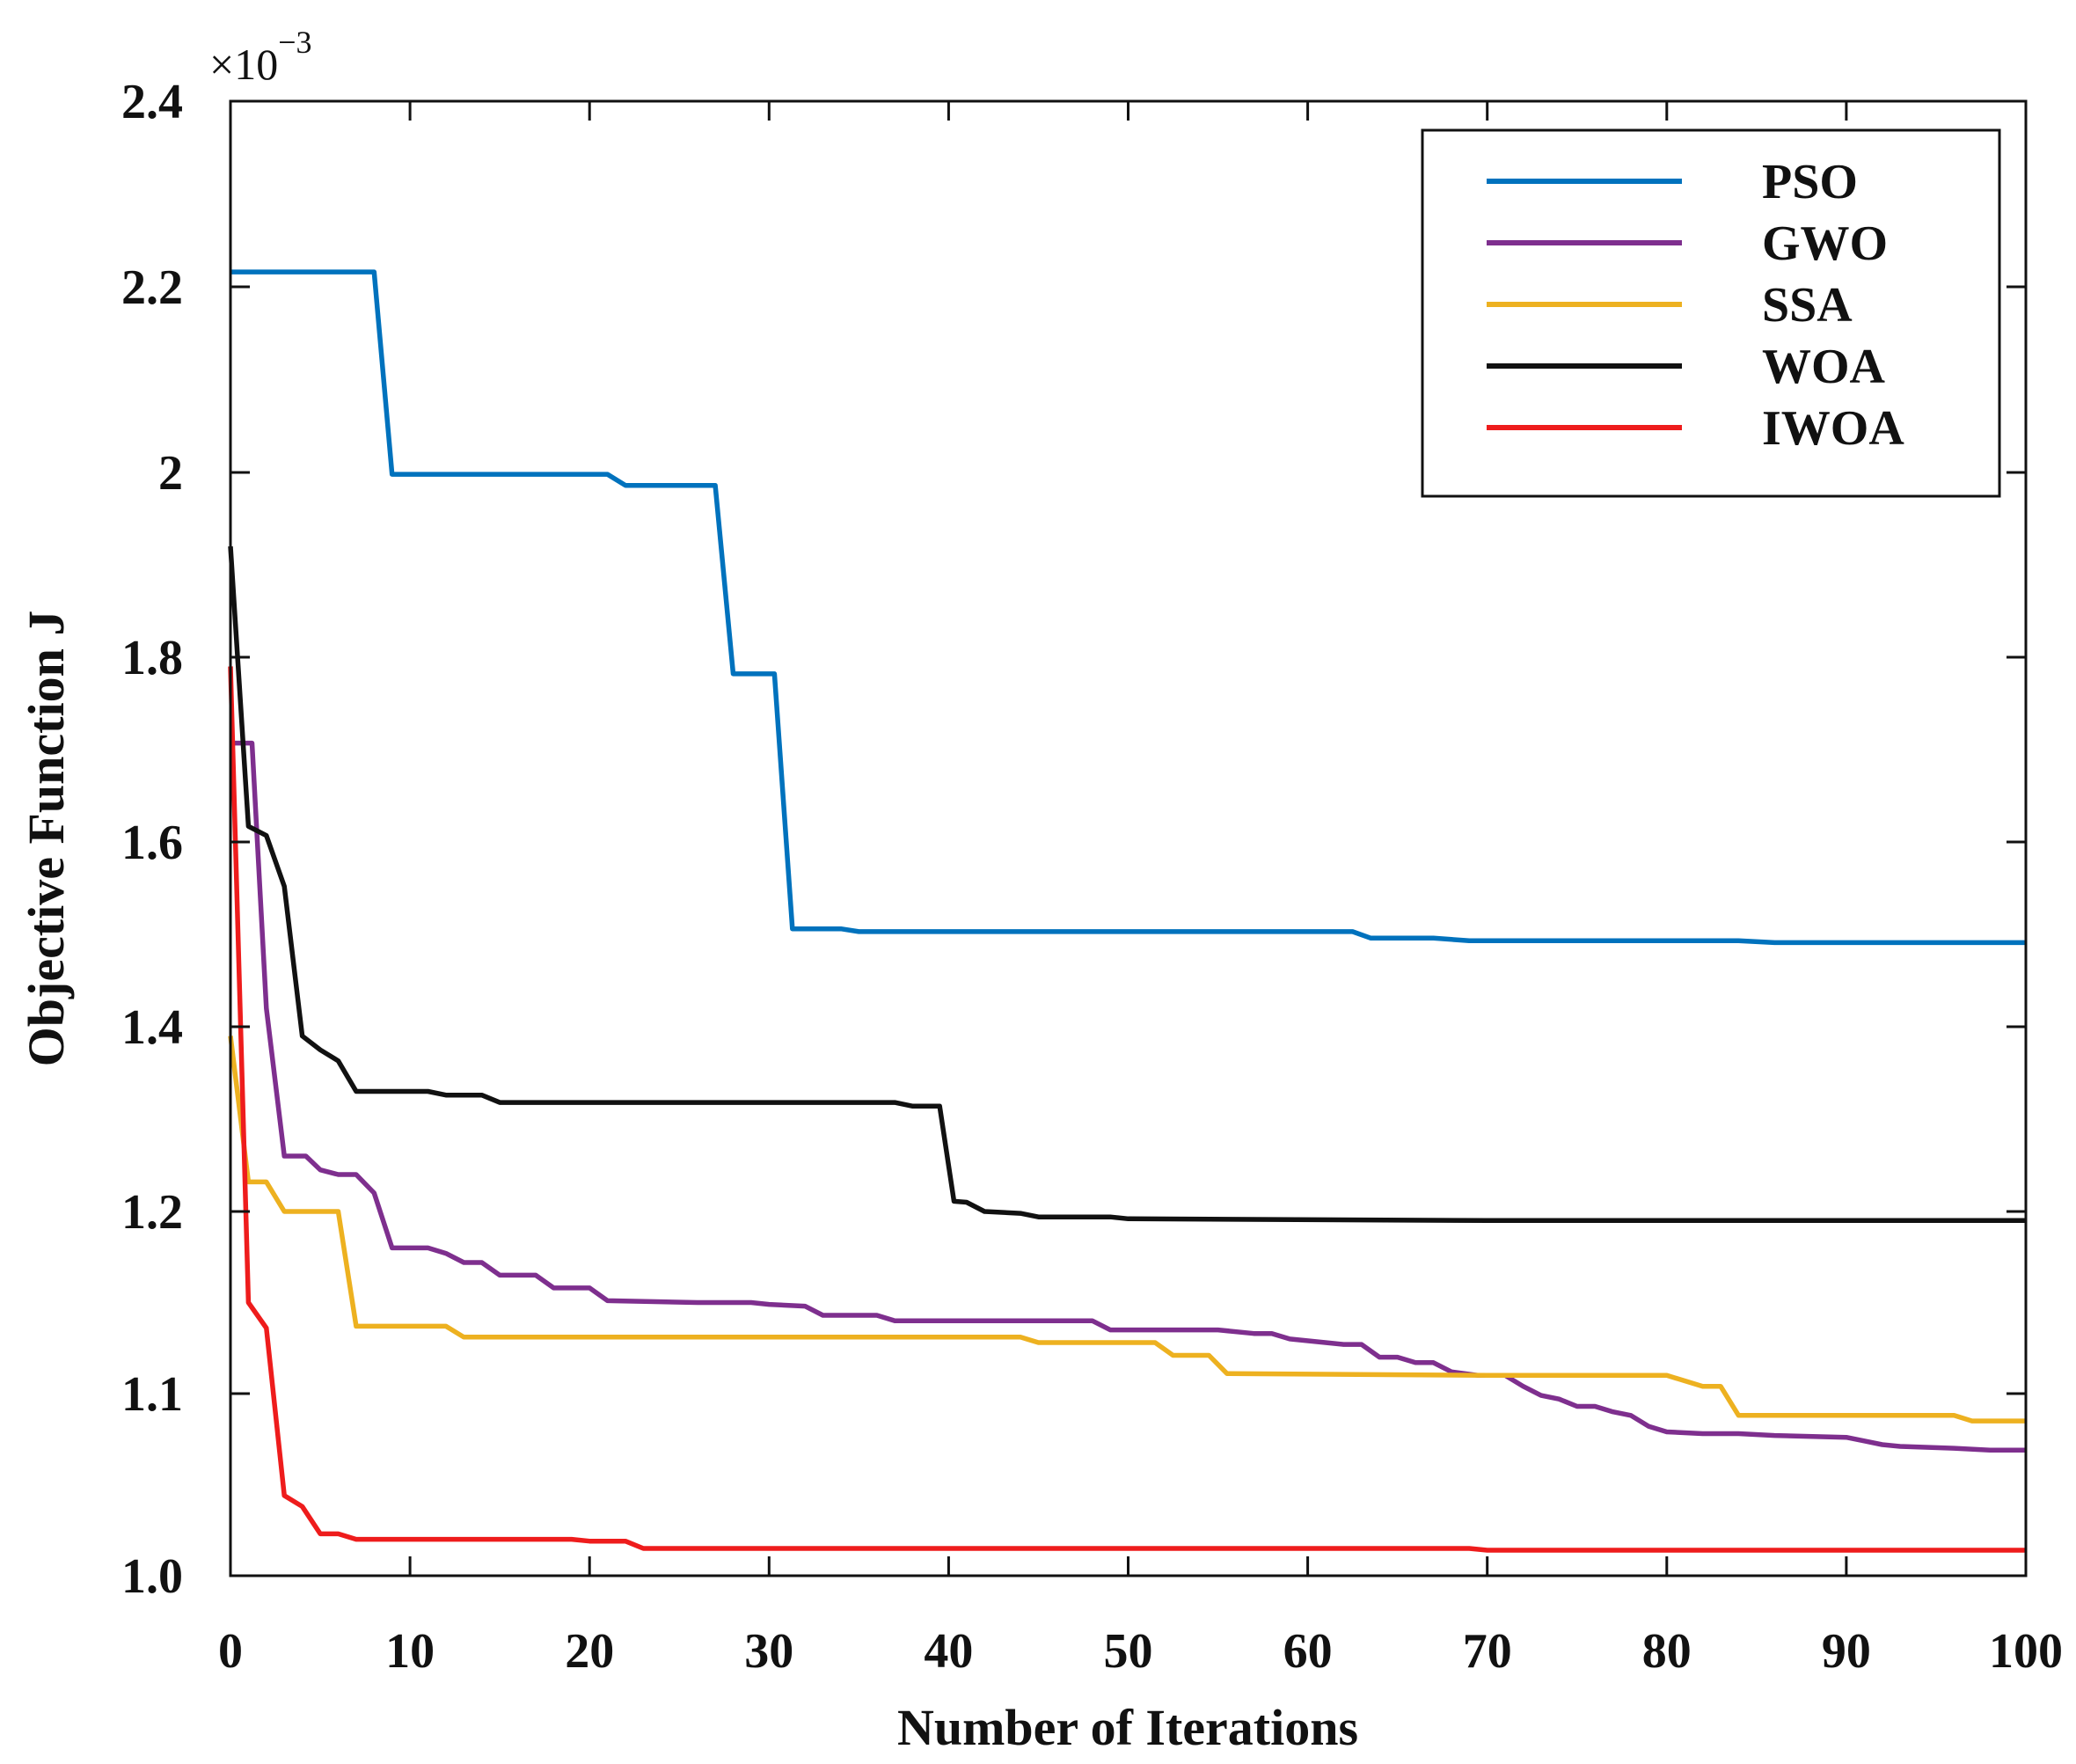  What do you see at coordinates (1846, 1651) in the screenshot?
I see `x-tick-label: 90` at bounding box center [1846, 1651].